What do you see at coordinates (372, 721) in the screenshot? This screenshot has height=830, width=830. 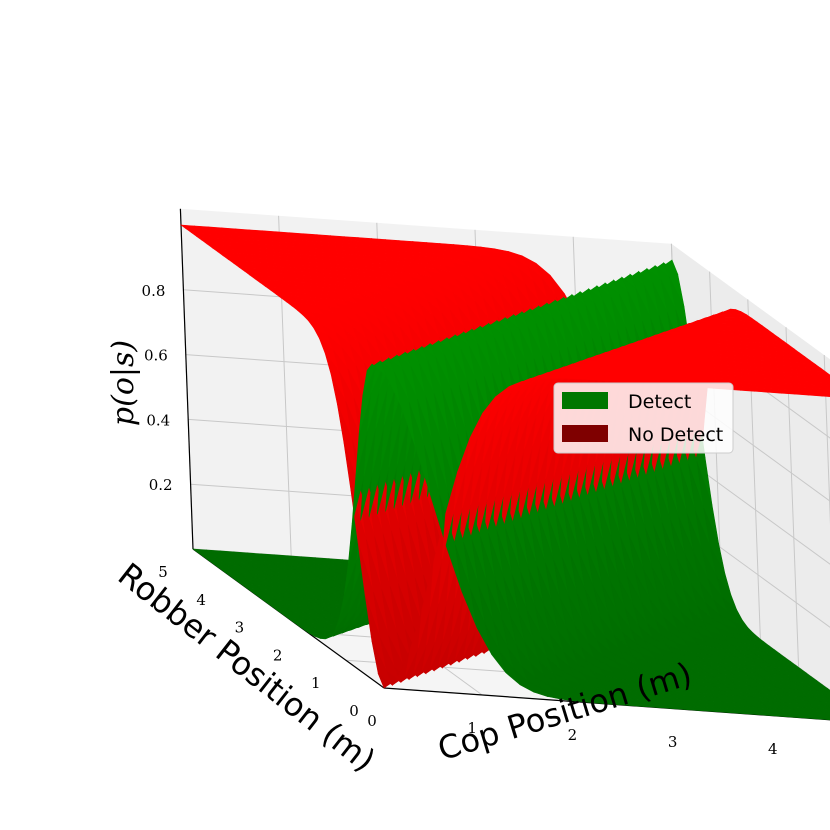 I see `x-tick-label: 0` at bounding box center [372, 721].